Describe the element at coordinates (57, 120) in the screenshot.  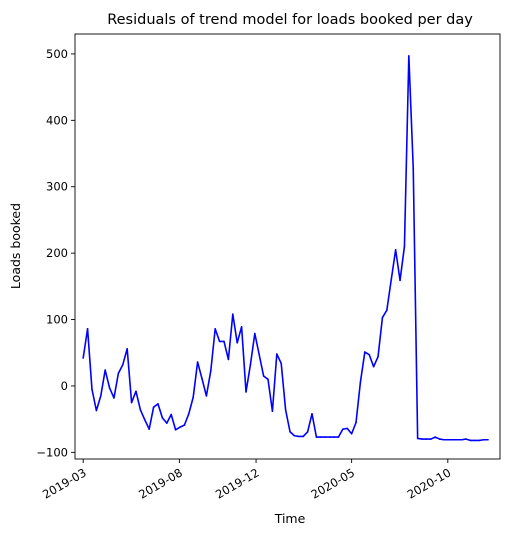
I see `y-tick-label: 400` at that location.